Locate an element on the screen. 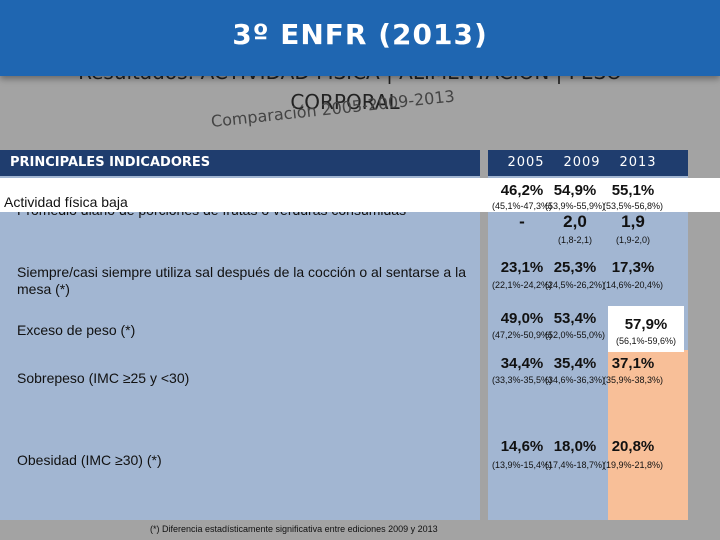  value-fruits-2005: - is located at coordinates (522, 221).